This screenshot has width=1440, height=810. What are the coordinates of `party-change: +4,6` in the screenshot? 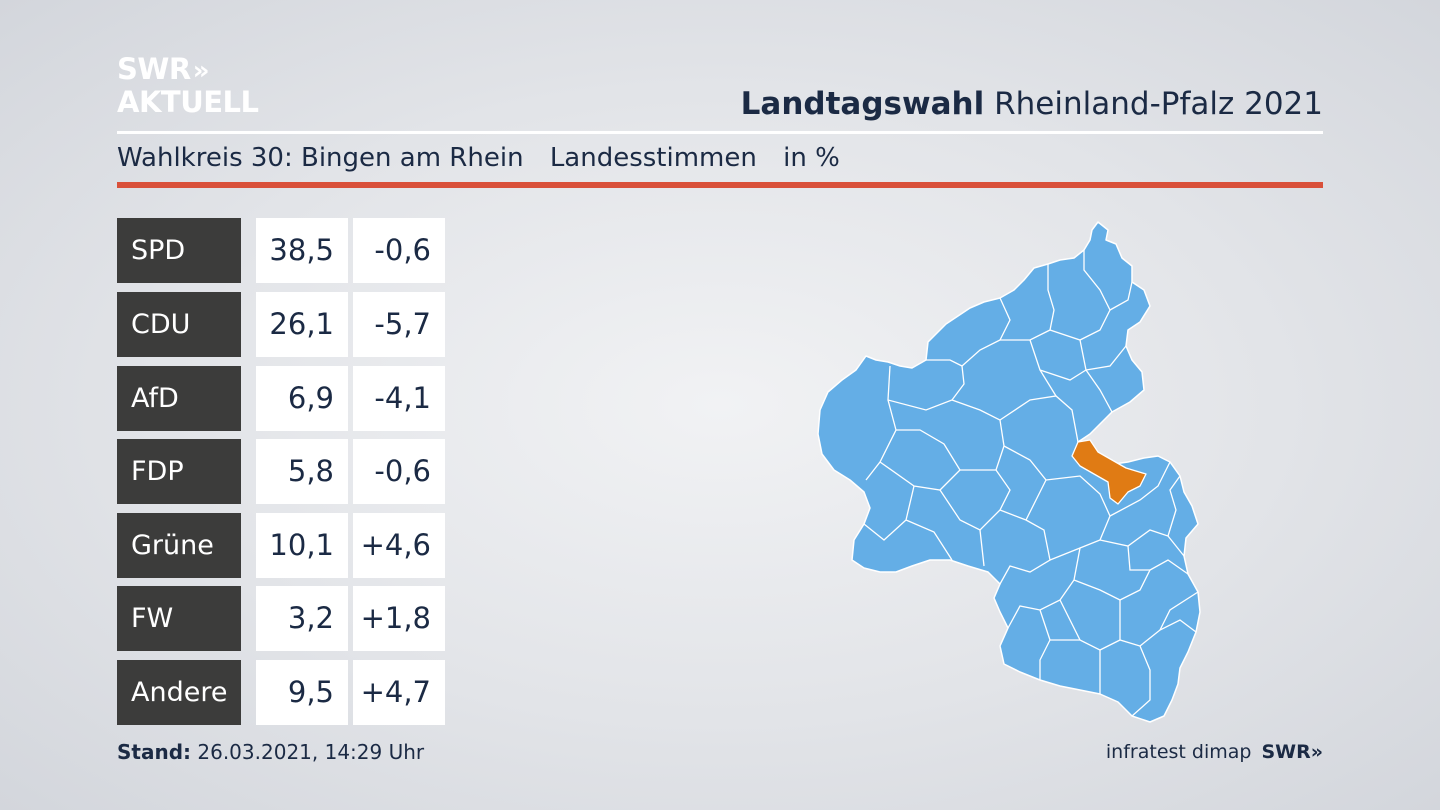 It's located at (399, 545).